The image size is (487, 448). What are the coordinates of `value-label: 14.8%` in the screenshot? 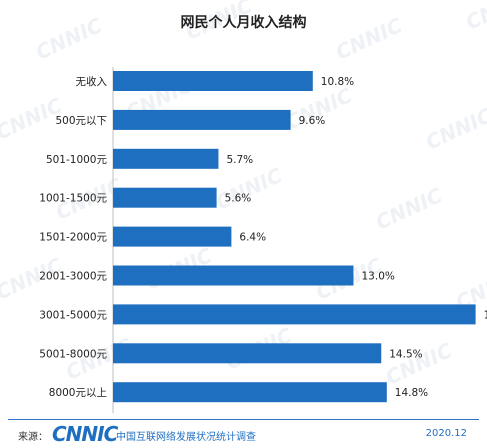 It's located at (411, 393).